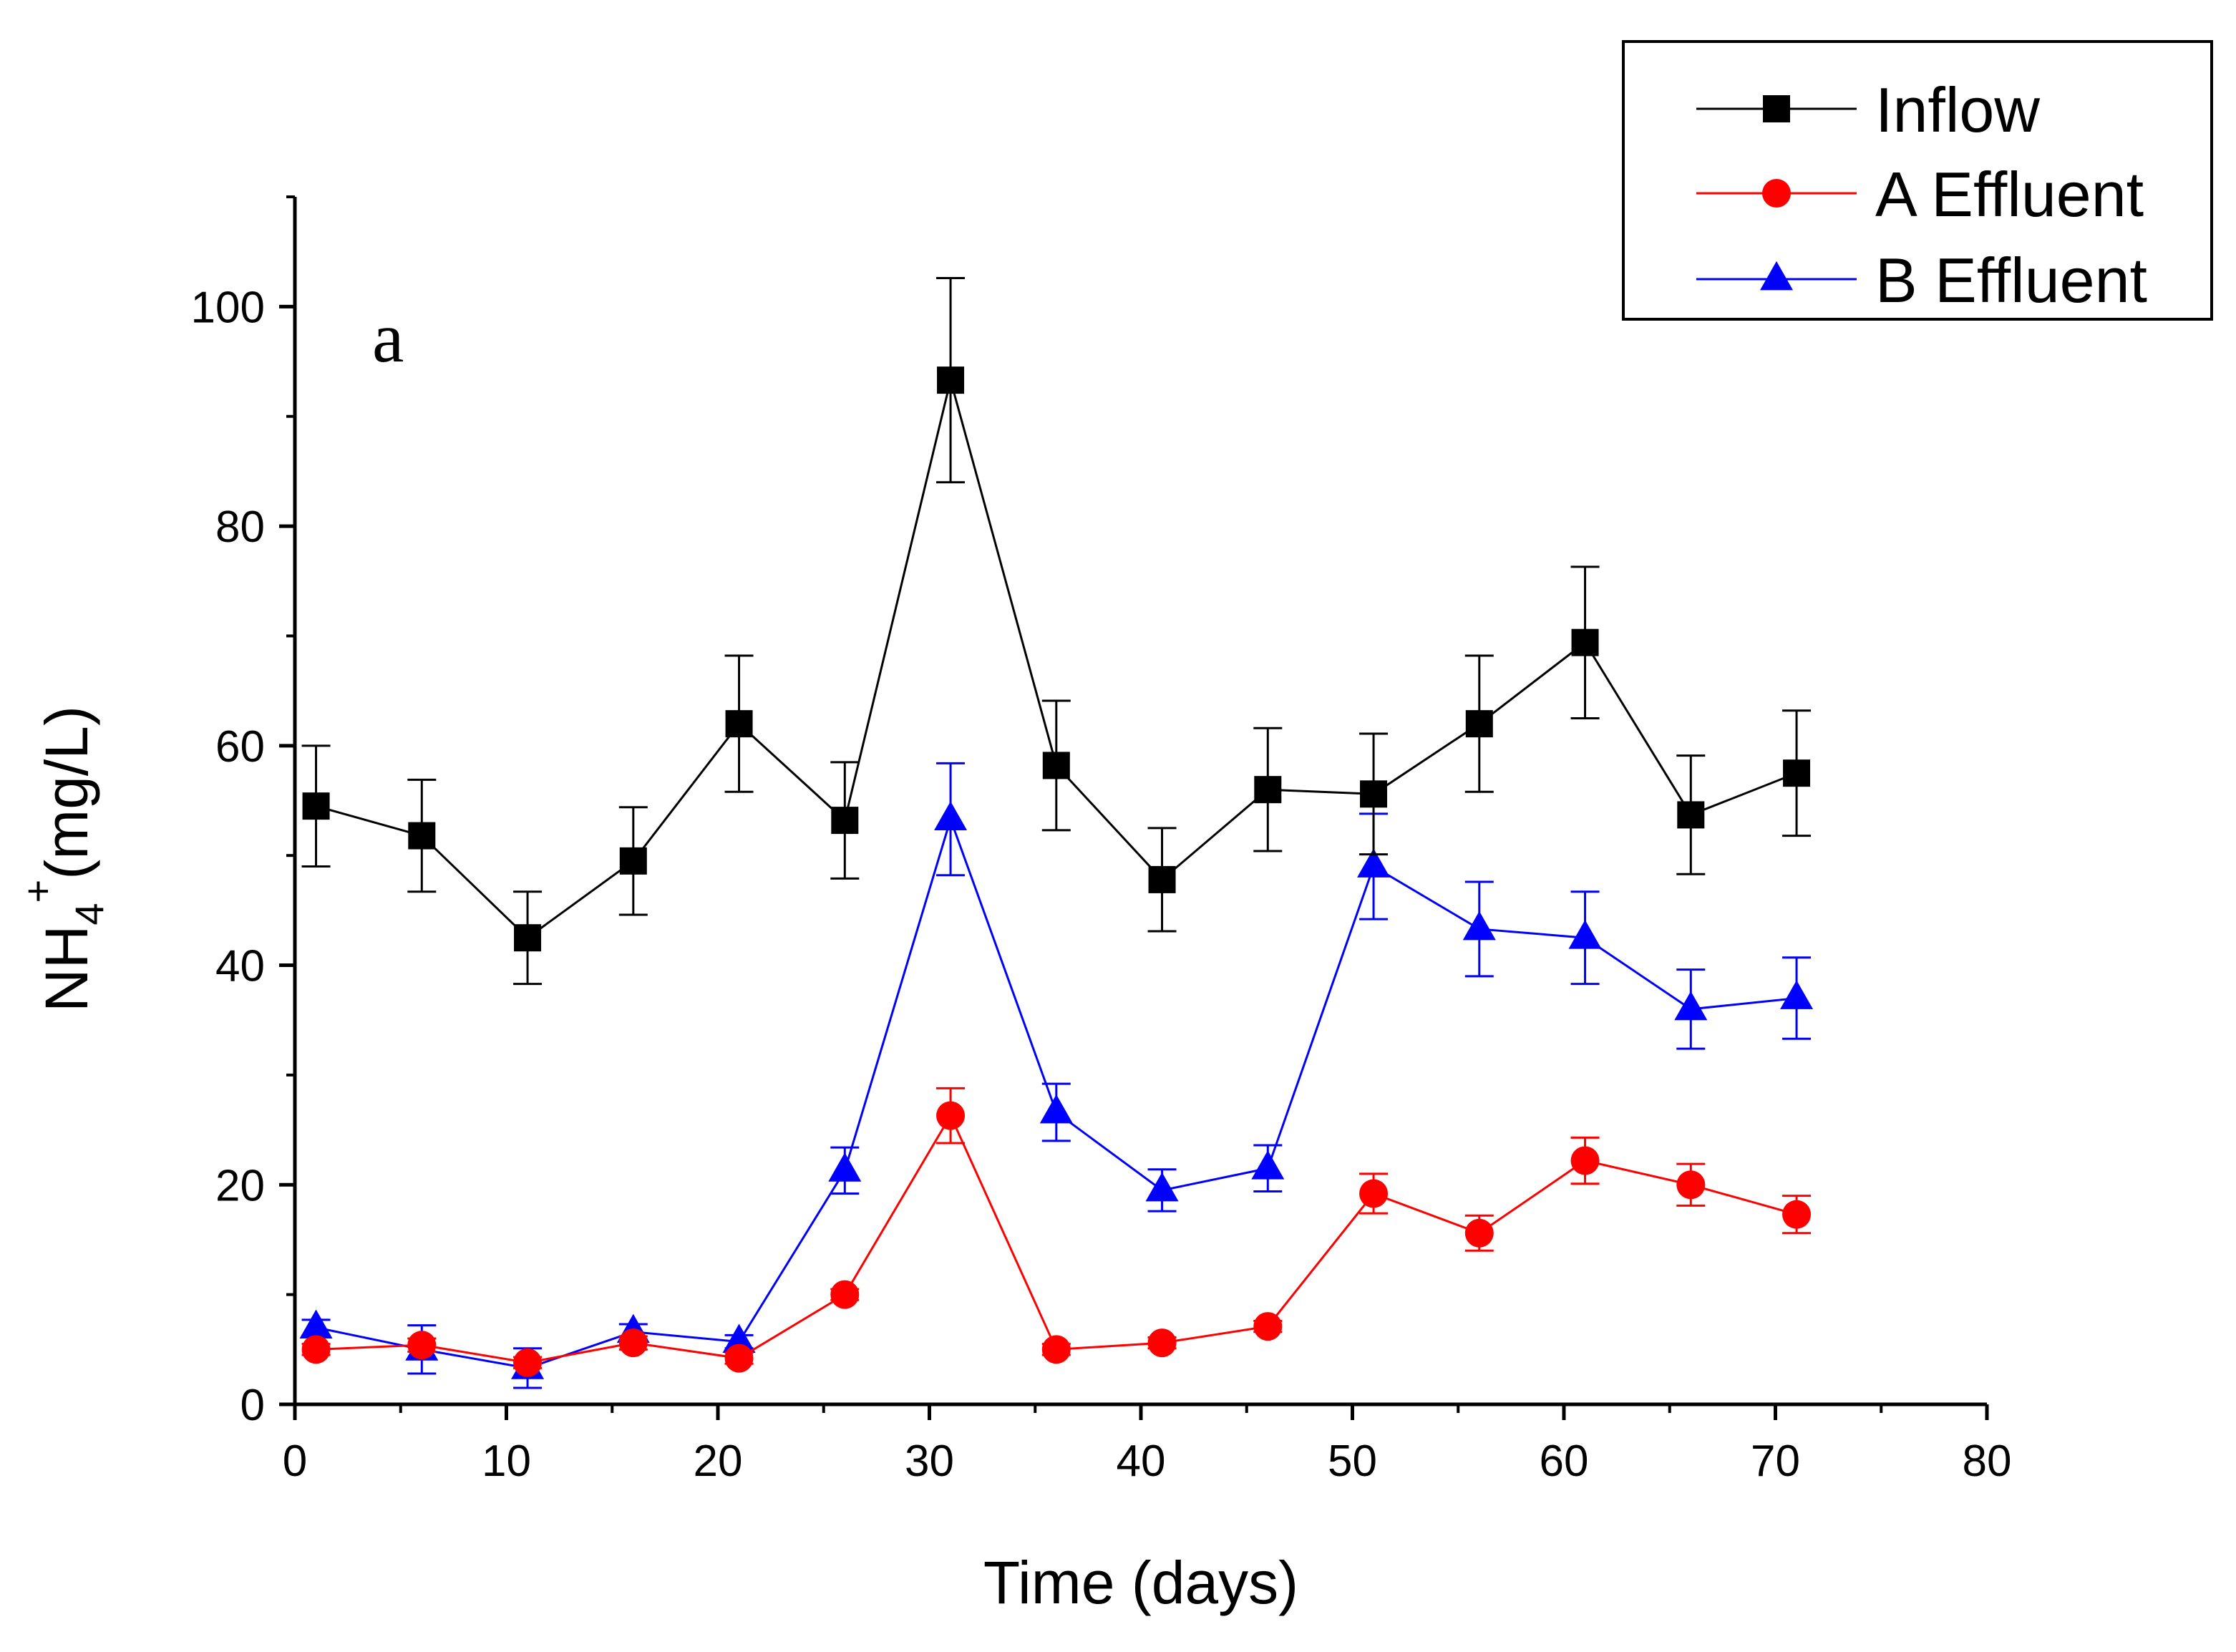 Image resolution: width=2236 pixels, height=1652 pixels. What do you see at coordinates (295, 1461) in the screenshot?
I see `x-tick-label-0: 0` at bounding box center [295, 1461].